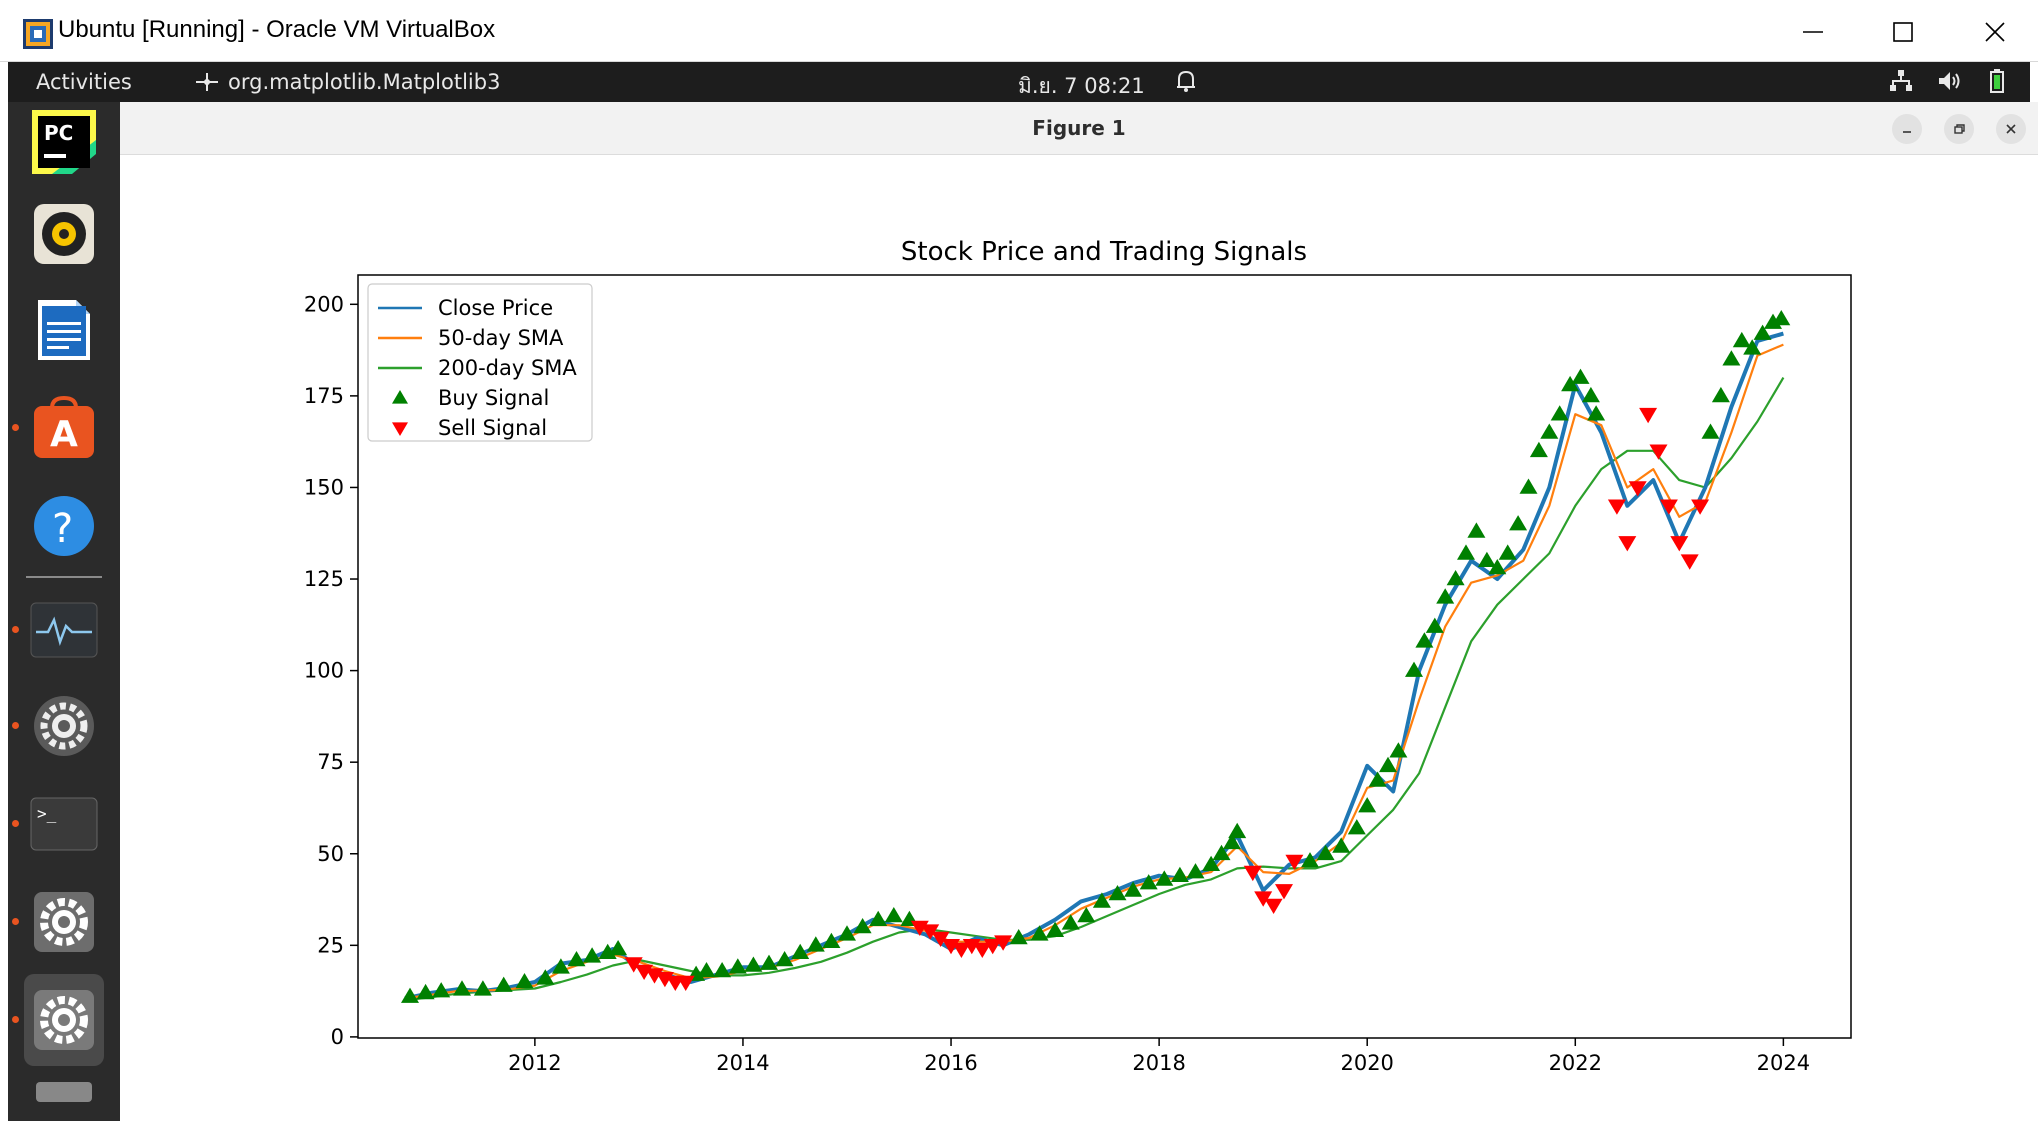 The width and height of the screenshot is (2038, 1121). Describe the element at coordinates (207, 82) in the screenshot. I see `app-network-icon` at that location.